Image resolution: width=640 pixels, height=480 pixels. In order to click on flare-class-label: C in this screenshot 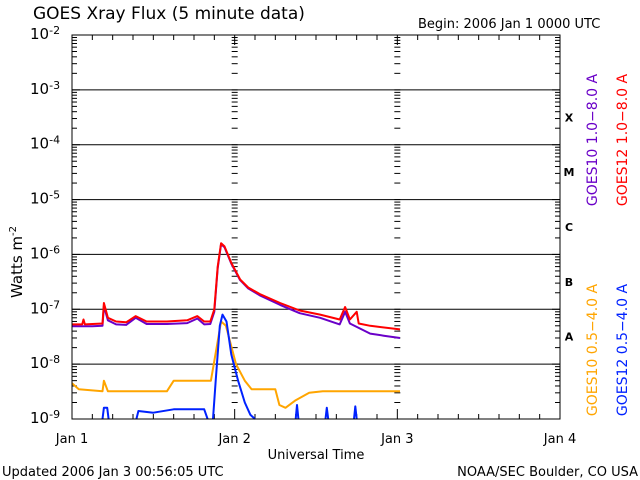, I will do `click(569, 227)`.